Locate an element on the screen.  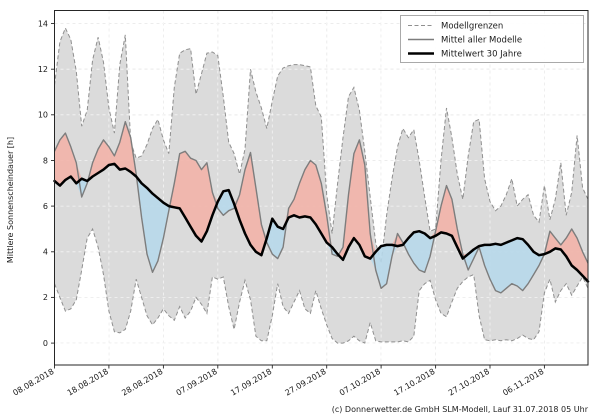
y-tick-label: 2 is located at coordinates (45, 297).